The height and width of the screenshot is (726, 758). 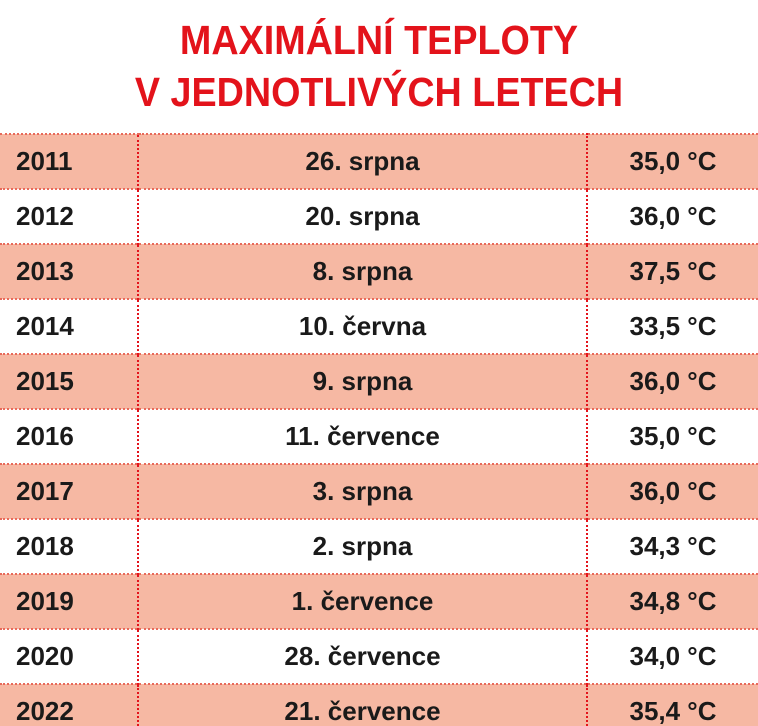 What do you see at coordinates (69, 326) in the screenshot?
I see `year-cell: 2014` at bounding box center [69, 326].